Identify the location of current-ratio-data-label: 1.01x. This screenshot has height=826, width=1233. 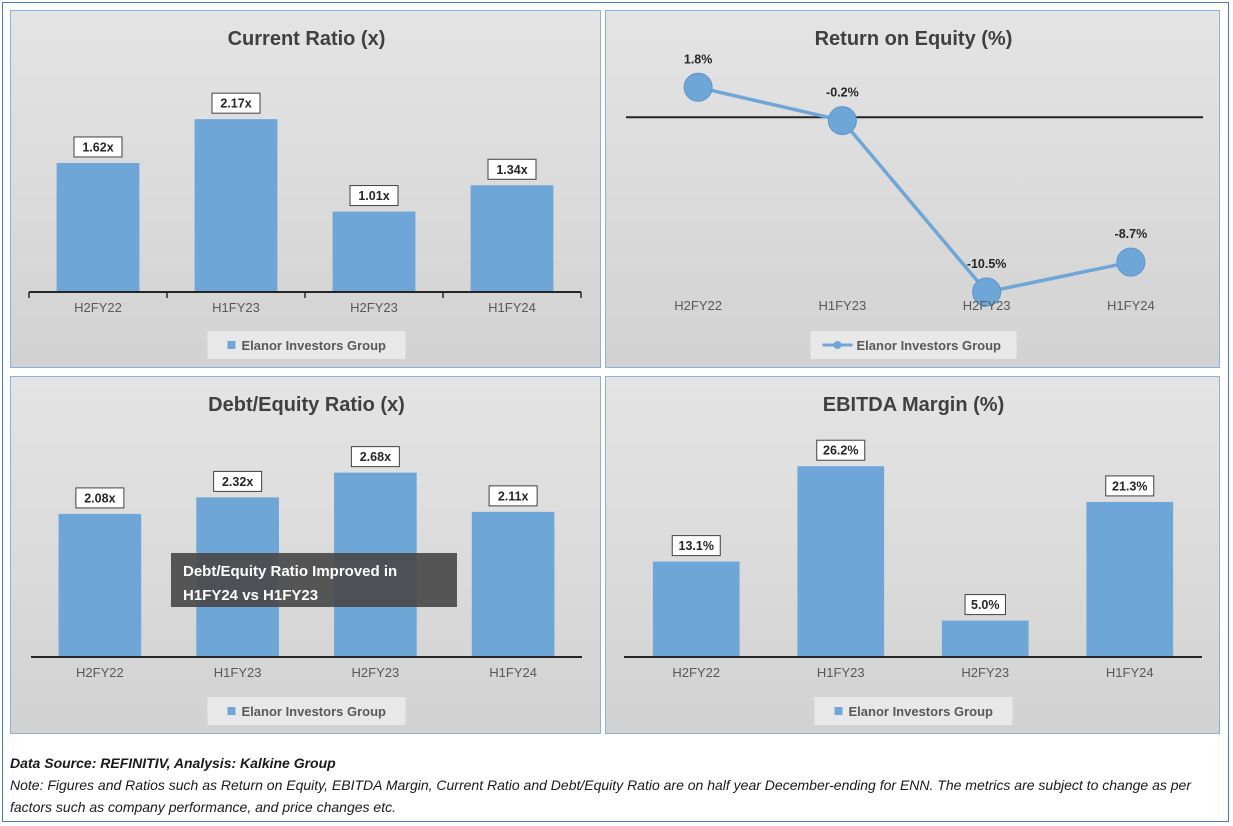
(373, 196).